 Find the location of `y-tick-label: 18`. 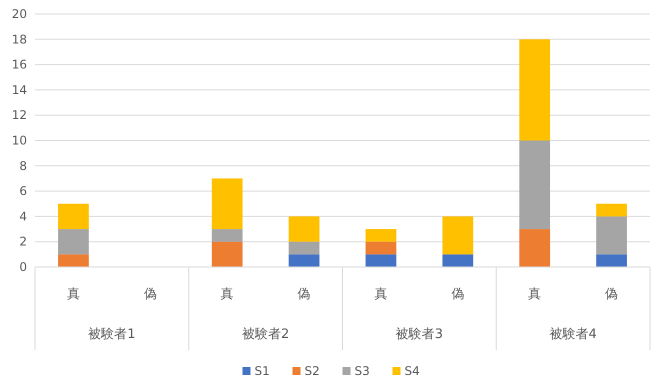

y-tick-label: 18 is located at coordinates (19, 39).